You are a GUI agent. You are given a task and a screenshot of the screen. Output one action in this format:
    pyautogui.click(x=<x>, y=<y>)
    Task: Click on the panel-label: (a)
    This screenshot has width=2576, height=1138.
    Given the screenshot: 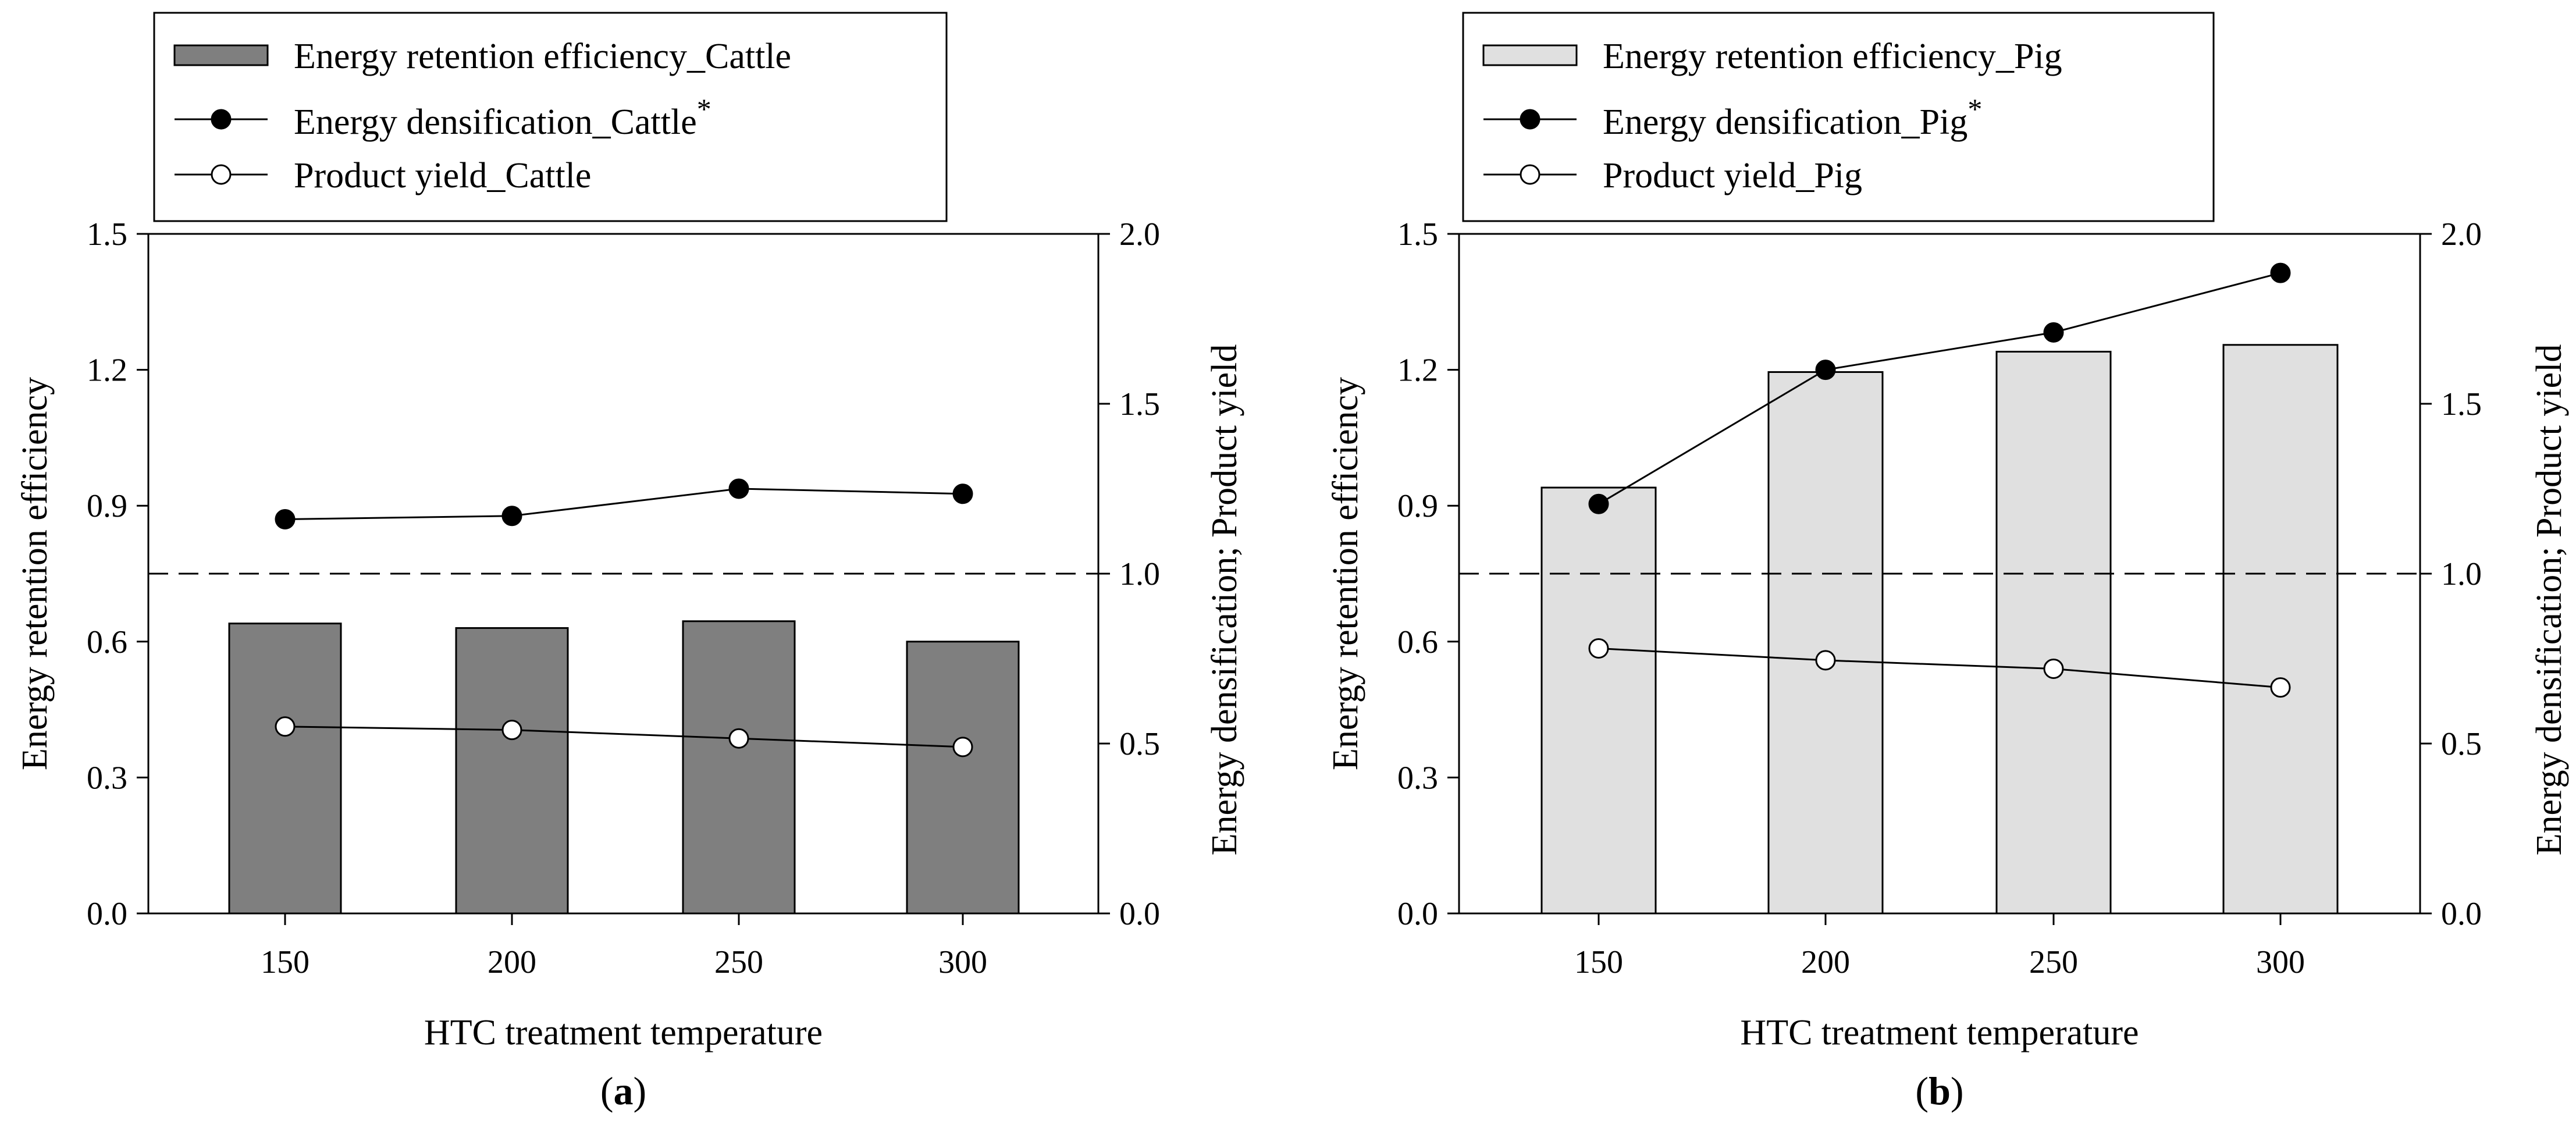 What is the action you would take?
    pyautogui.click(x=623, y=1091)
    